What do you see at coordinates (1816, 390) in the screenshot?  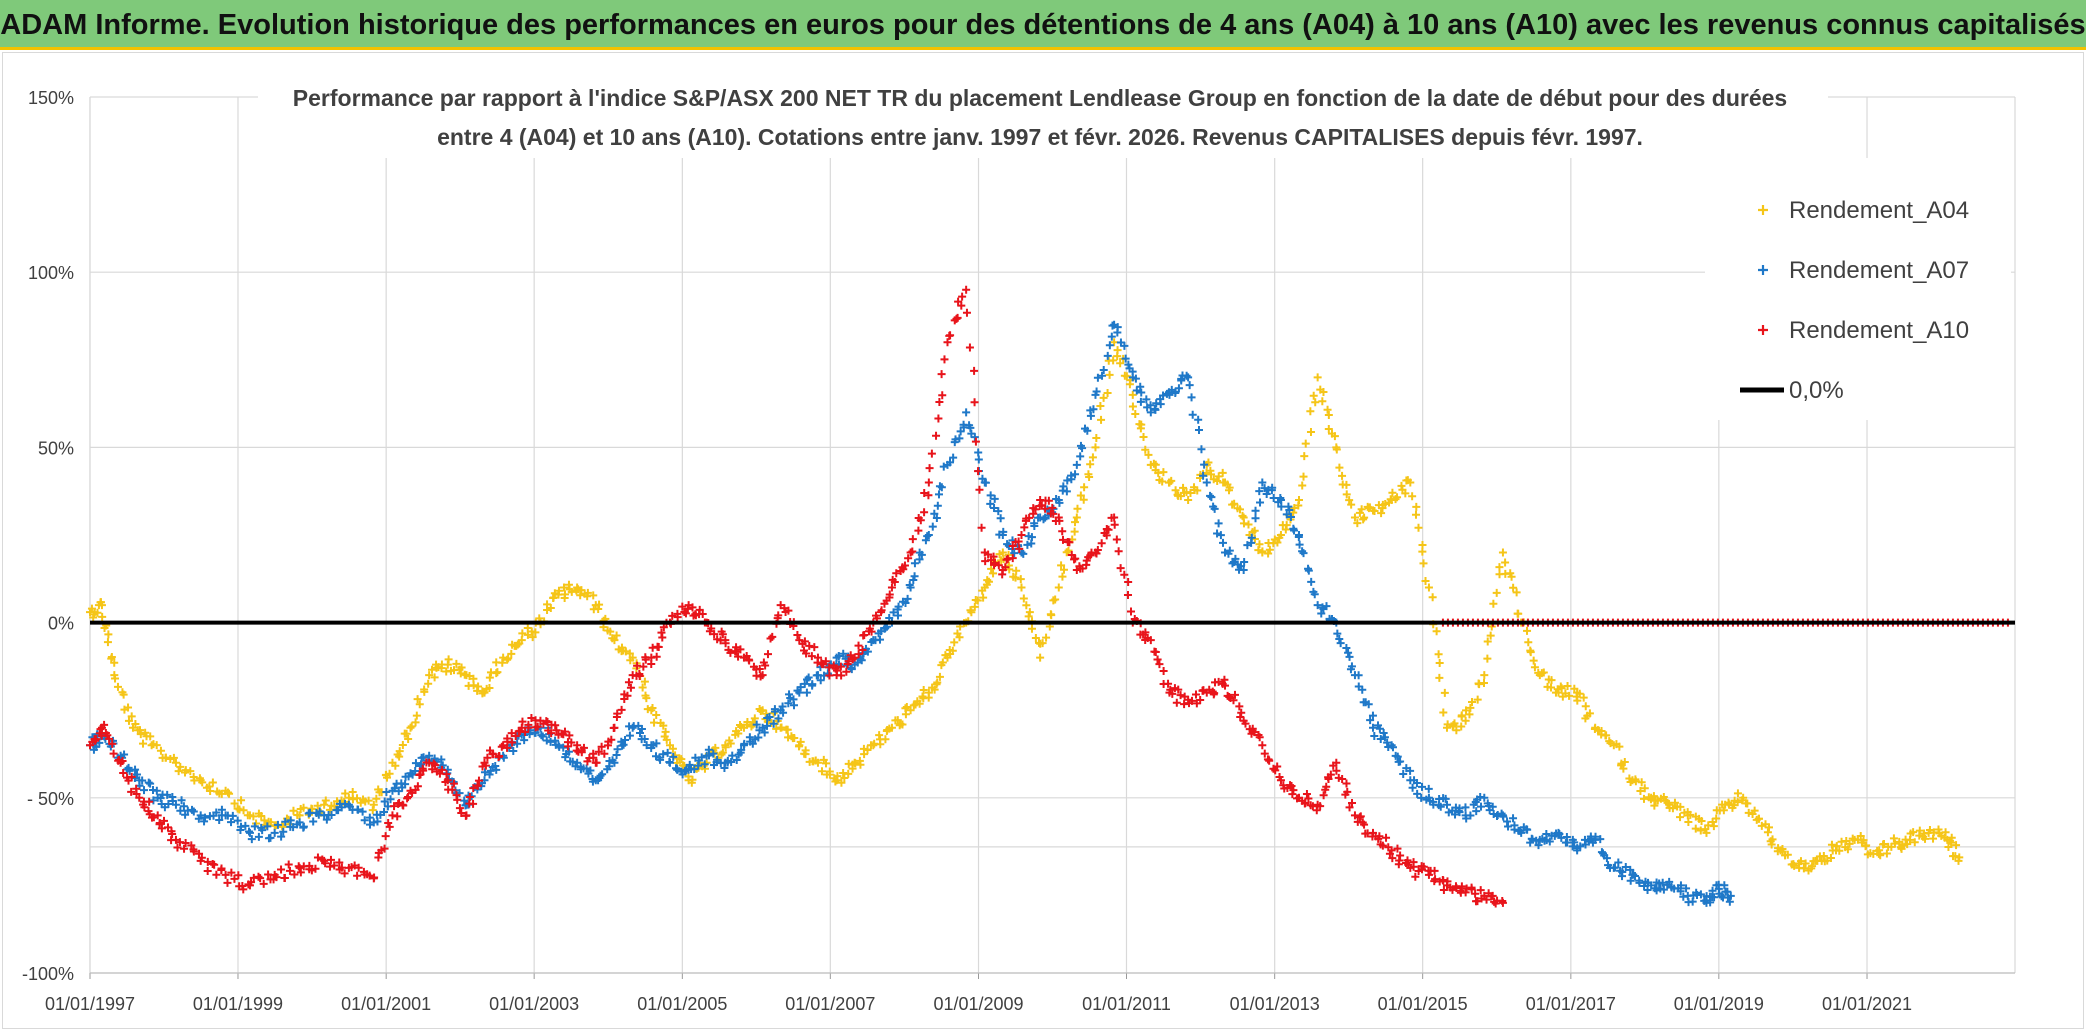 I see `legend-label: 0,0%` at bounding box center [1816, 390].